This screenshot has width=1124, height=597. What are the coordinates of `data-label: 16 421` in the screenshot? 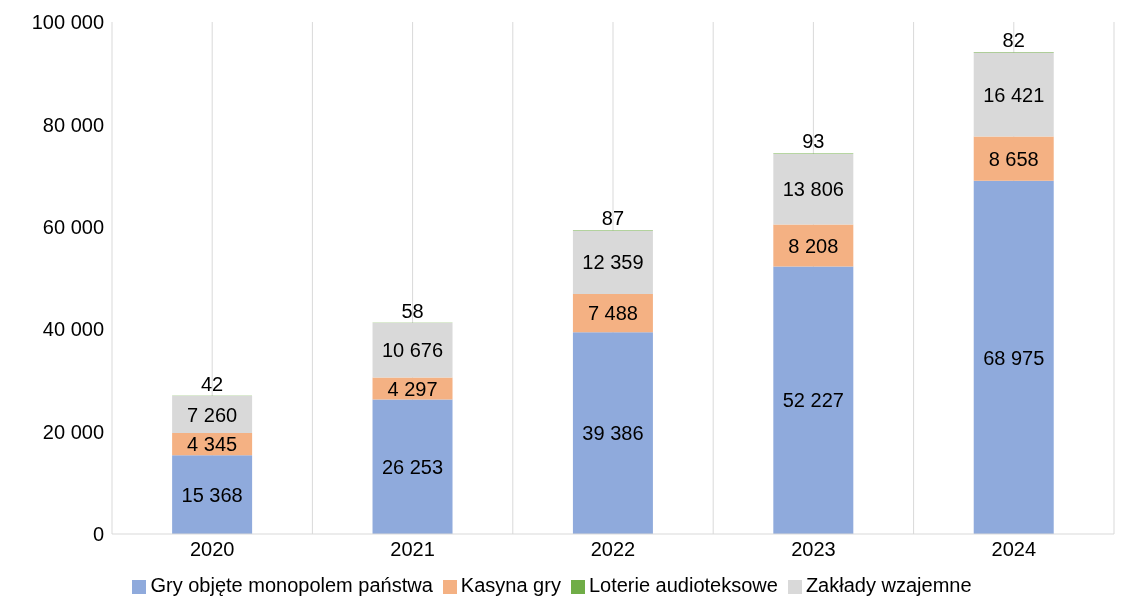 It's located at (1014, 94).